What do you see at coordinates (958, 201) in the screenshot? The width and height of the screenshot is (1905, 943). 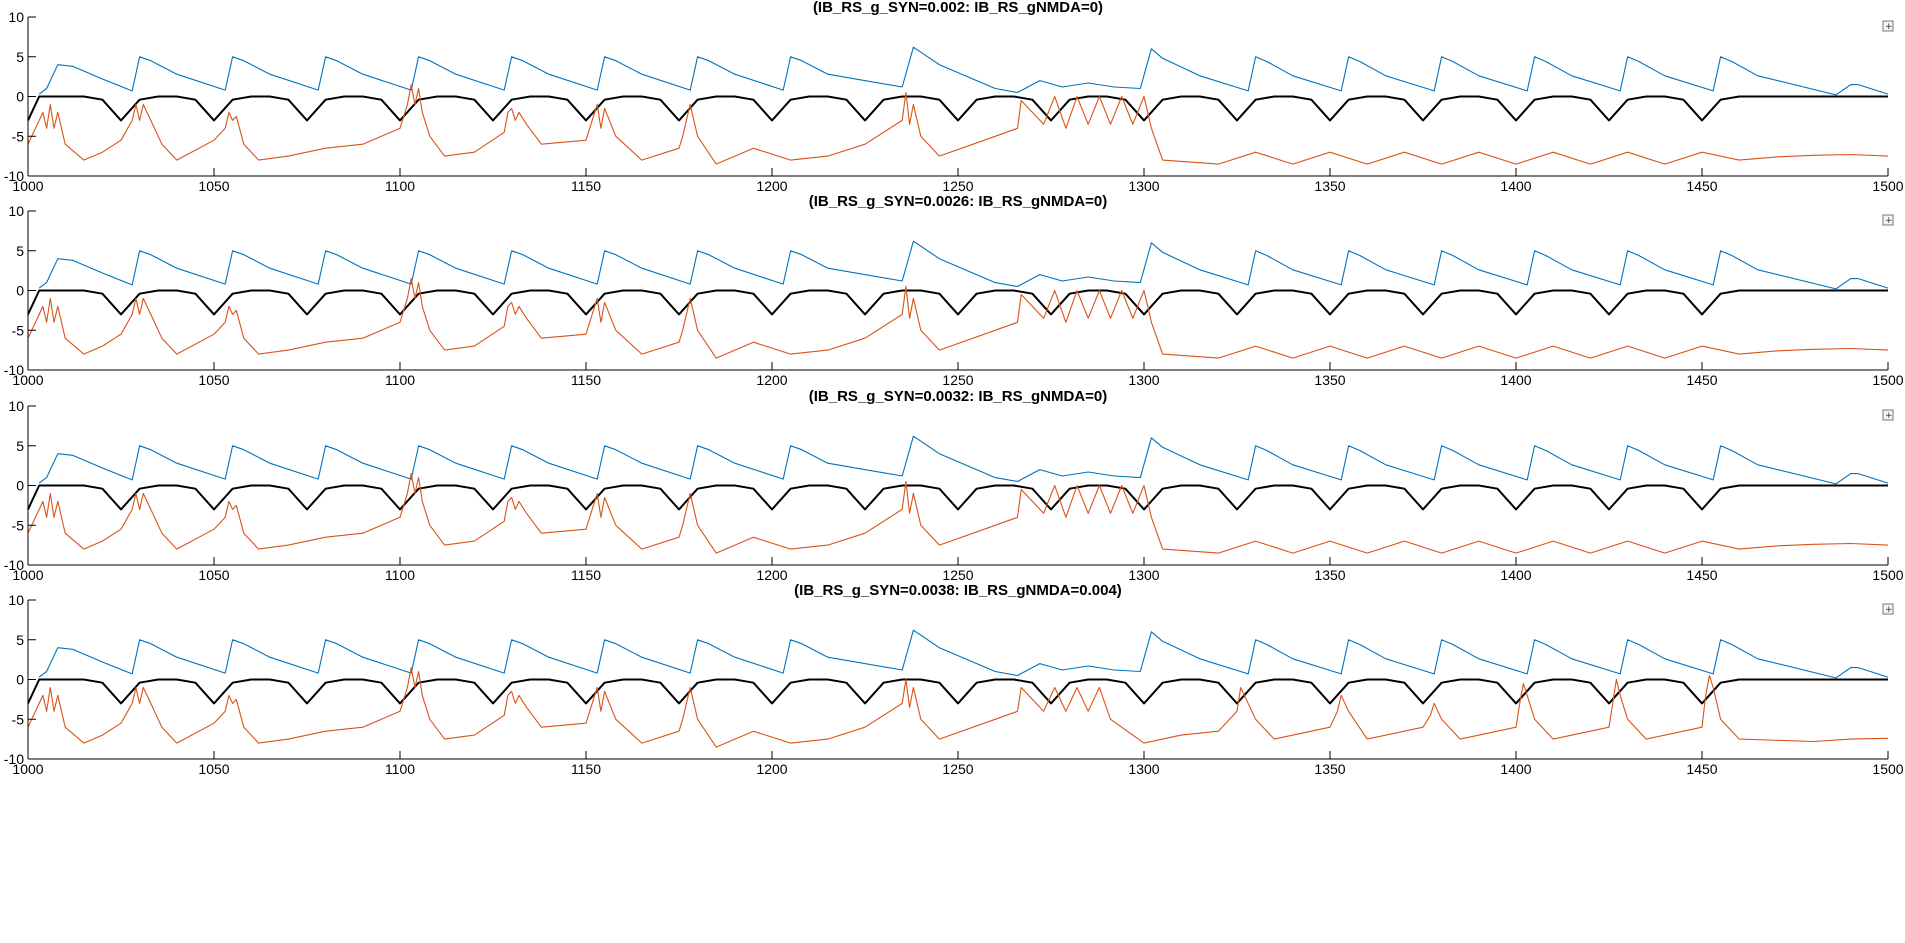 I see `panel-title: (IB_RS_g_SYN=0.0026: IB_RS_gNMDA=0)` at bounding box center [958, 201].